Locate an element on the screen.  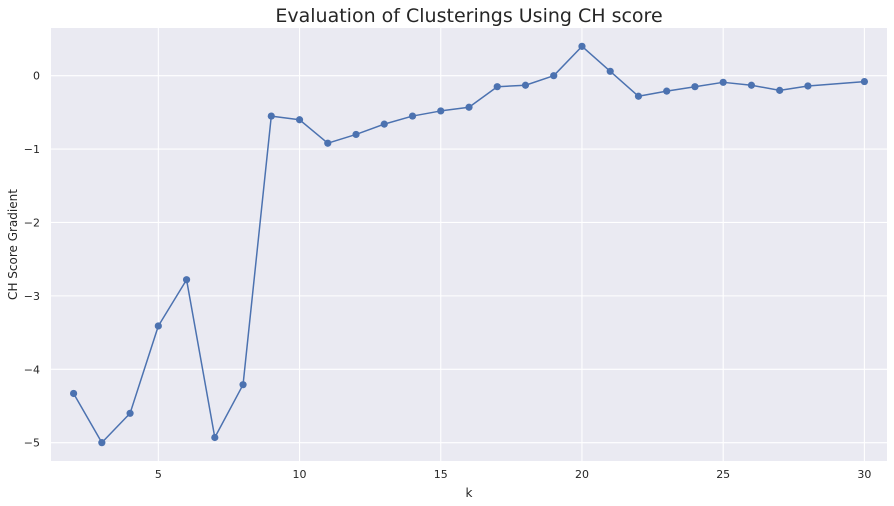
y-tick-label: −2 is located at coordinates (32, 222).